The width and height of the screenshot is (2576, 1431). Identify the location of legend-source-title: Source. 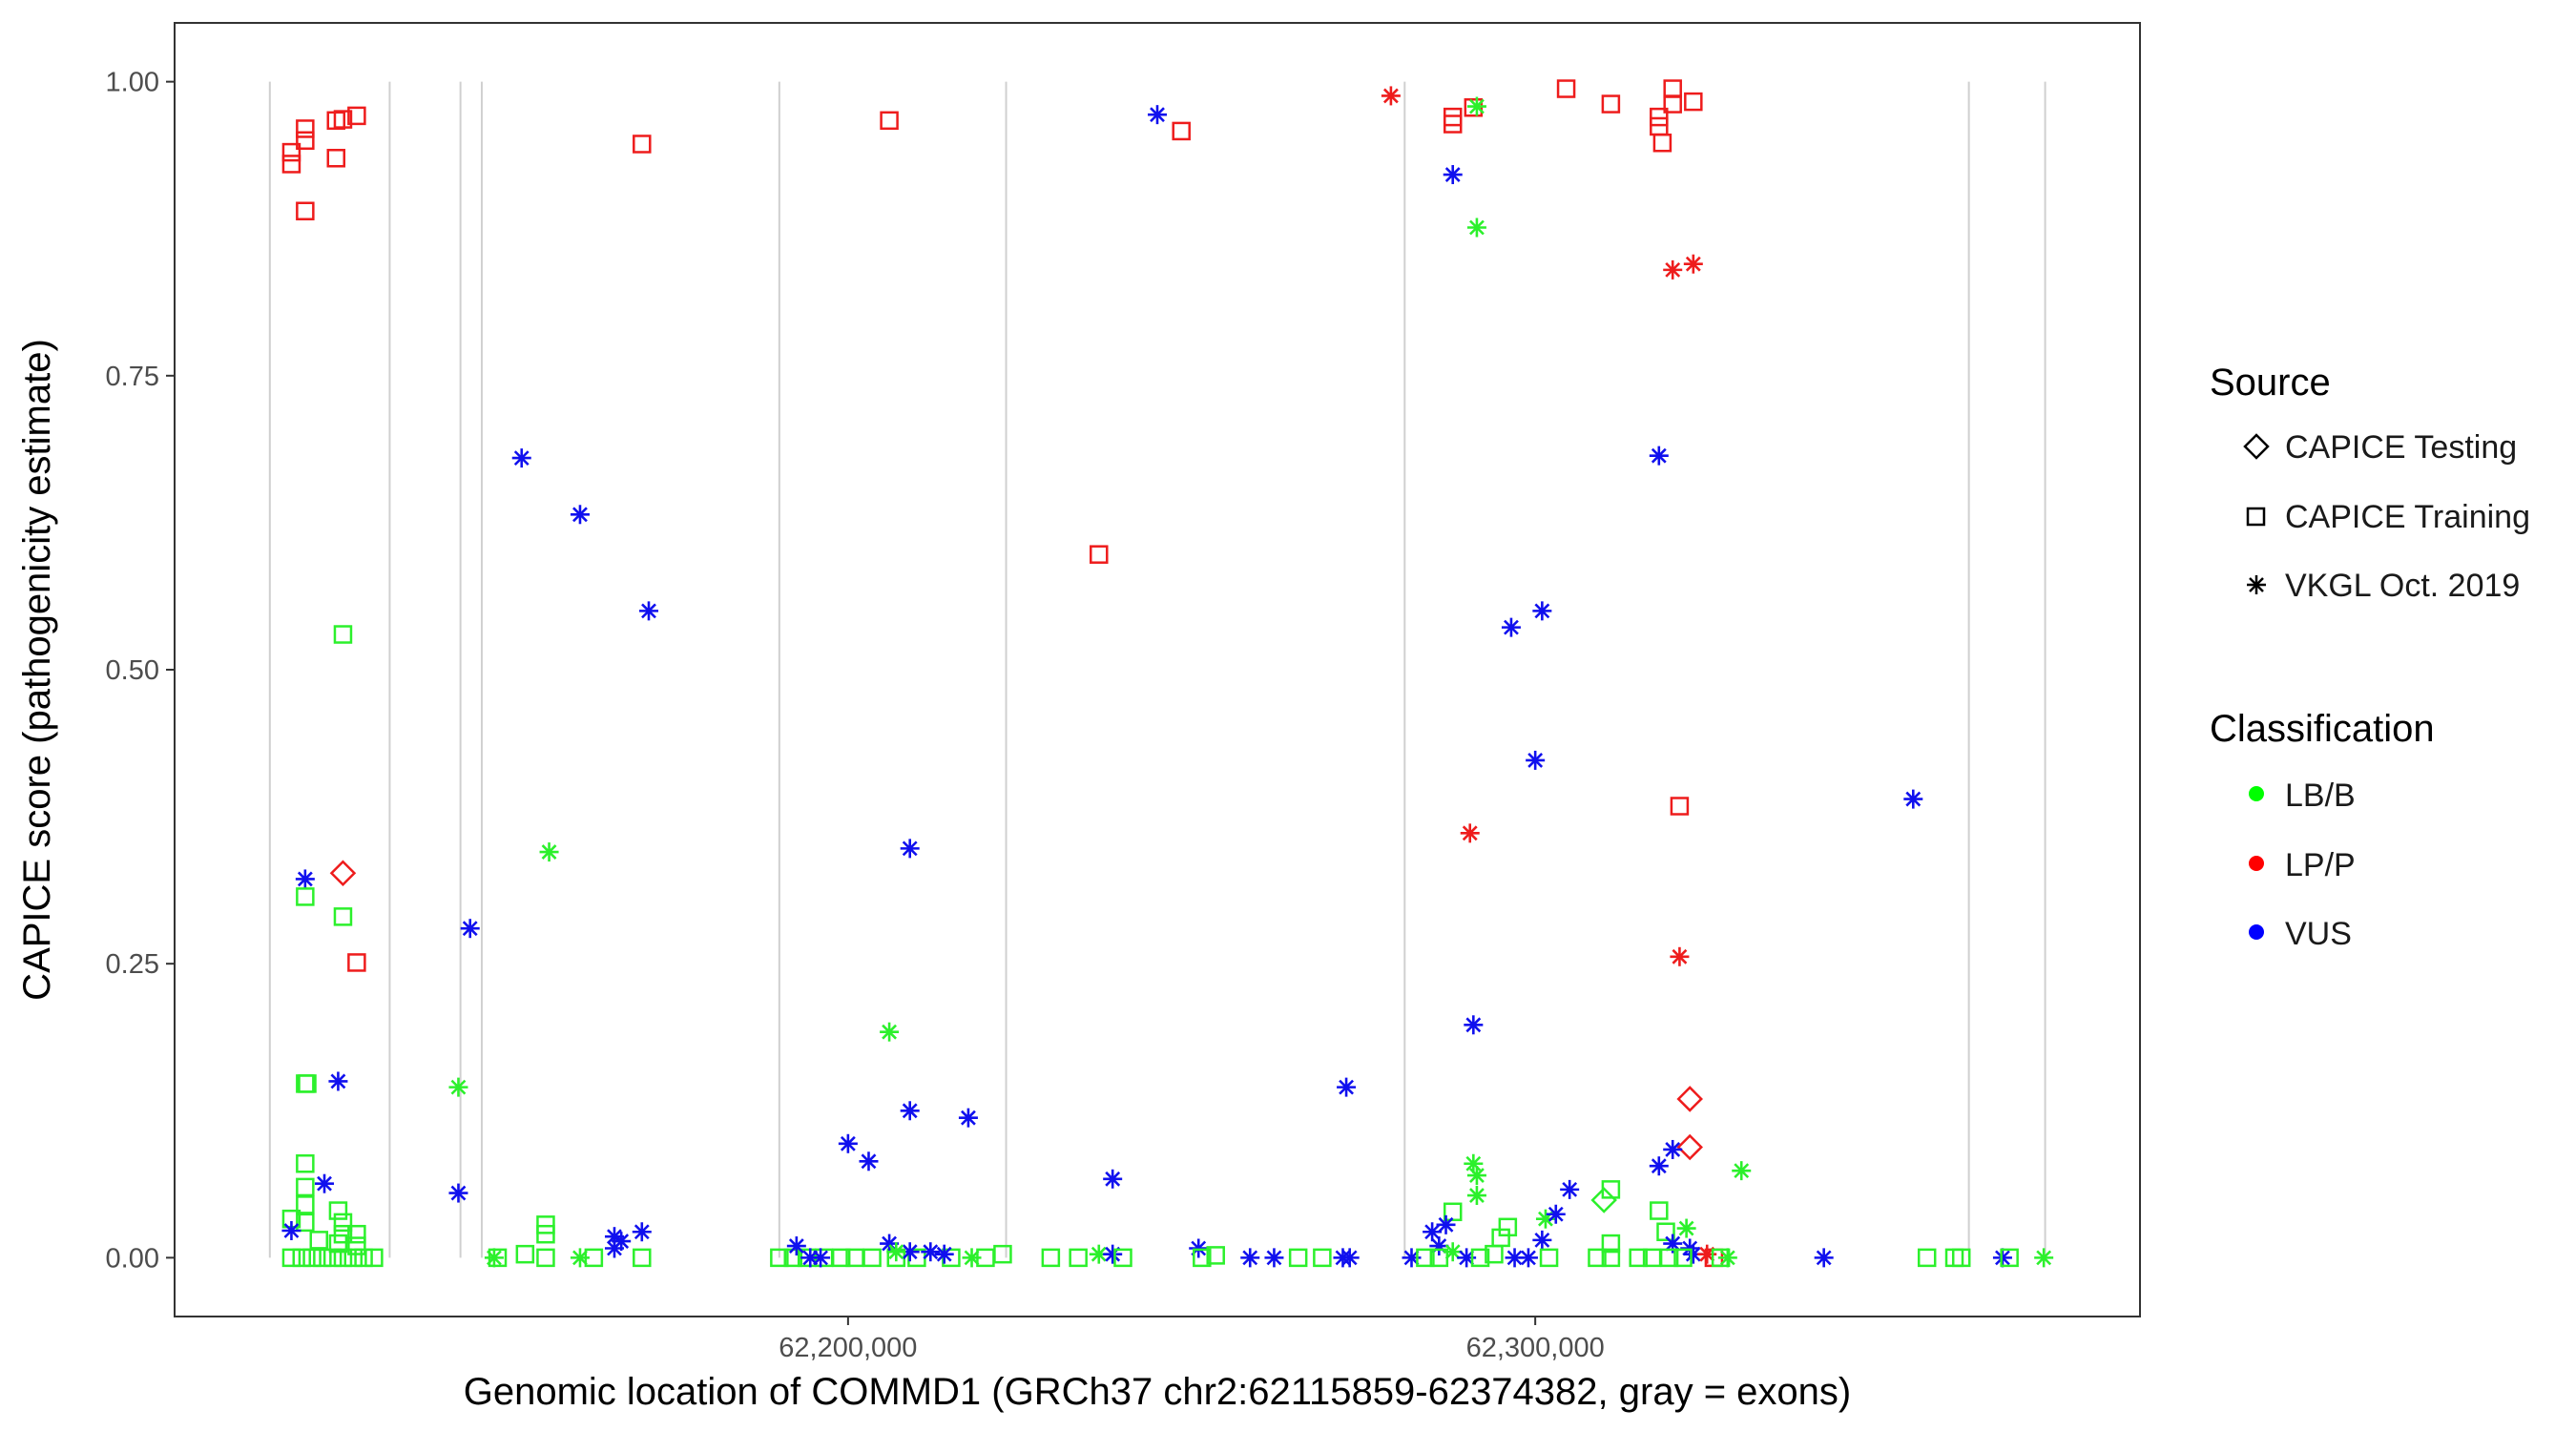
(2270, 383).